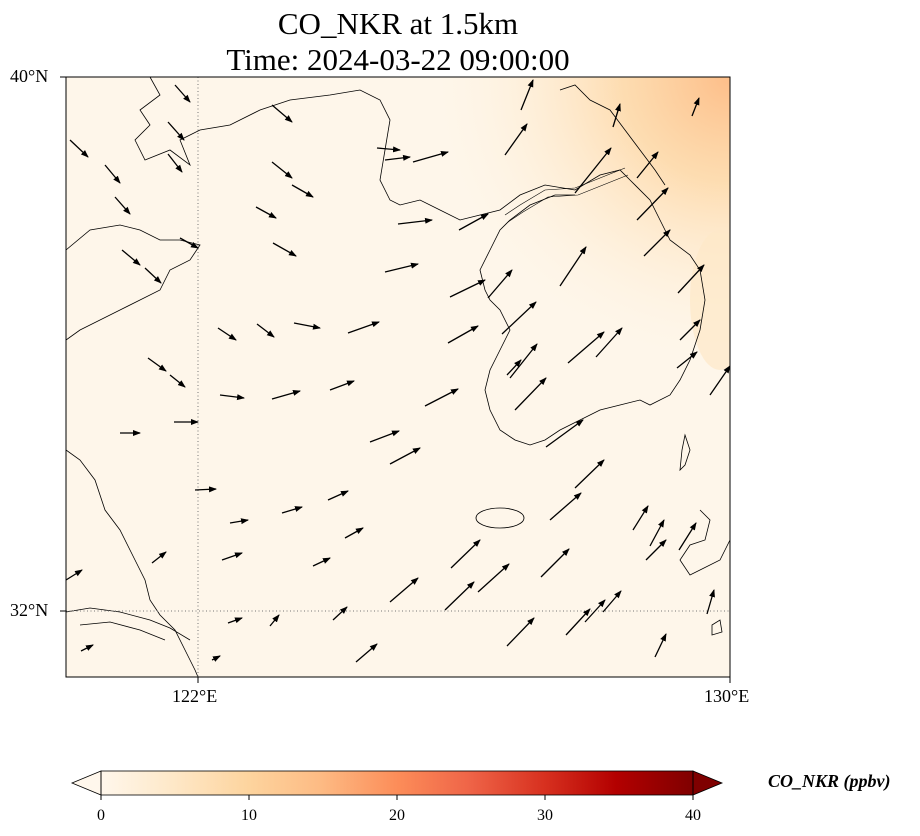 The image size is (920, 836). Describe the element at coordinates (717, 627) in the screenshot. I see `small-island` at that location.